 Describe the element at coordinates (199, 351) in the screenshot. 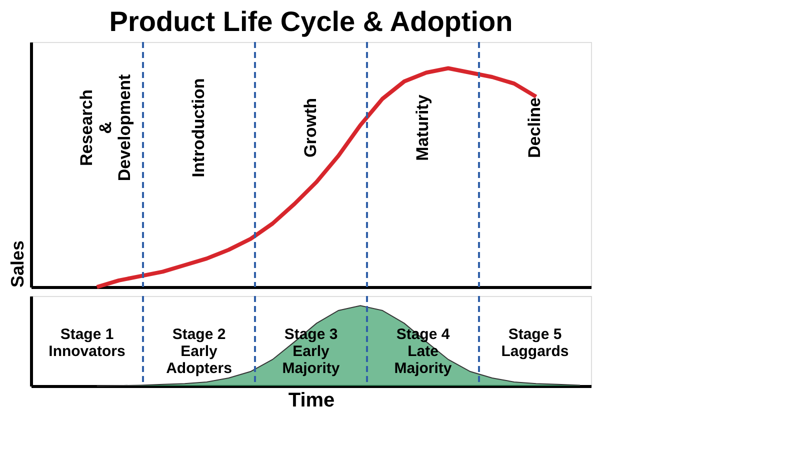

I see `annotation: Stage 2 Early Adopters` at that location.